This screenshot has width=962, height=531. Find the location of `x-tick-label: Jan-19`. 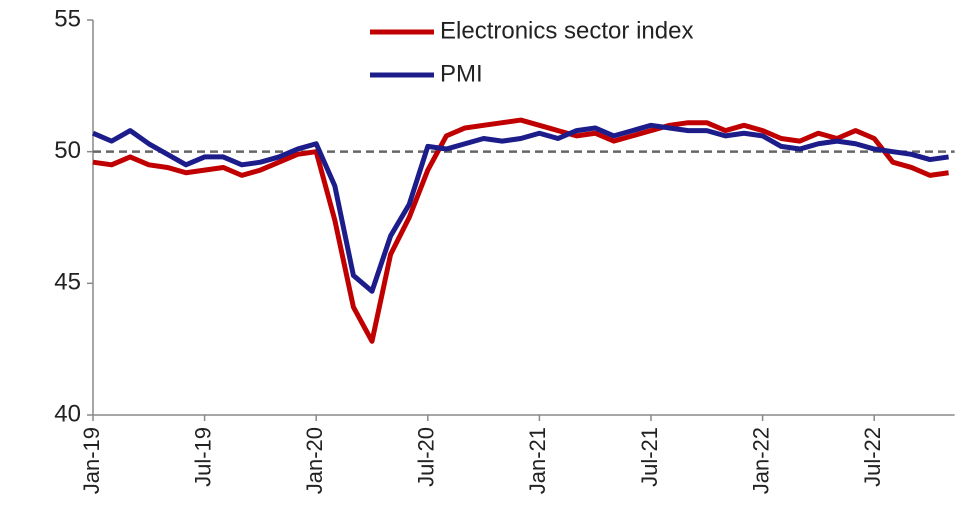

x-tick-label: Jan-19 is located at coordinates (91, 460).